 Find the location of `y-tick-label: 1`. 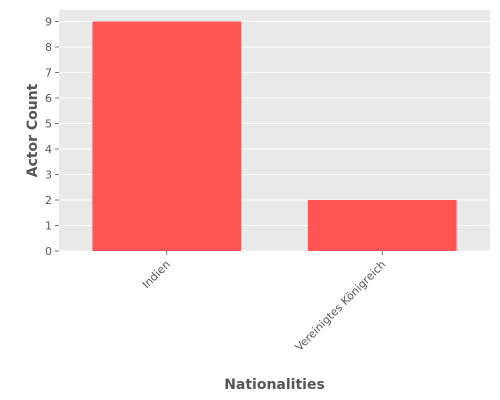

y-tick-label: 1 is located at coordinates (48, 225).